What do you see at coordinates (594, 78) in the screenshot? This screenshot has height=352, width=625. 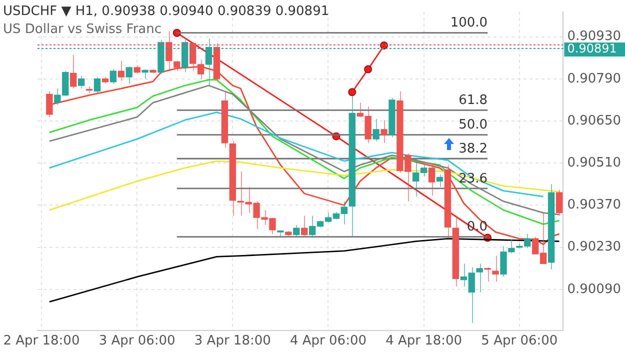 I see `y-tick-label: 0.90790` at bounding box center [594, 78].